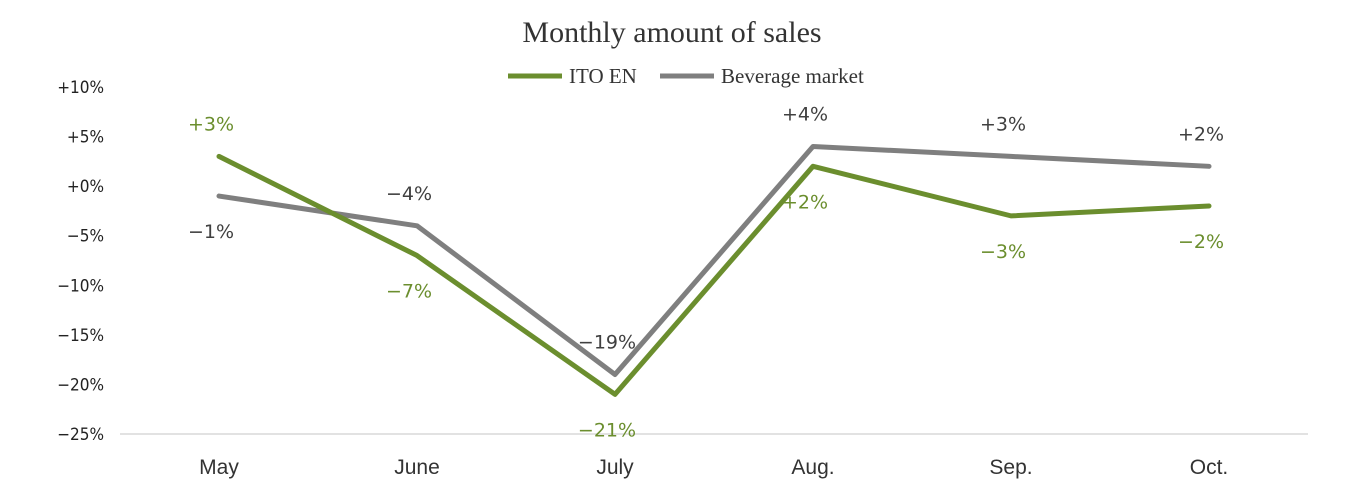 The image size is (1345, 495). What do you see at coordinates (80, 435) in the screenshot?
I see `y-tick-label: −25%` at bounding box center [80, 435].